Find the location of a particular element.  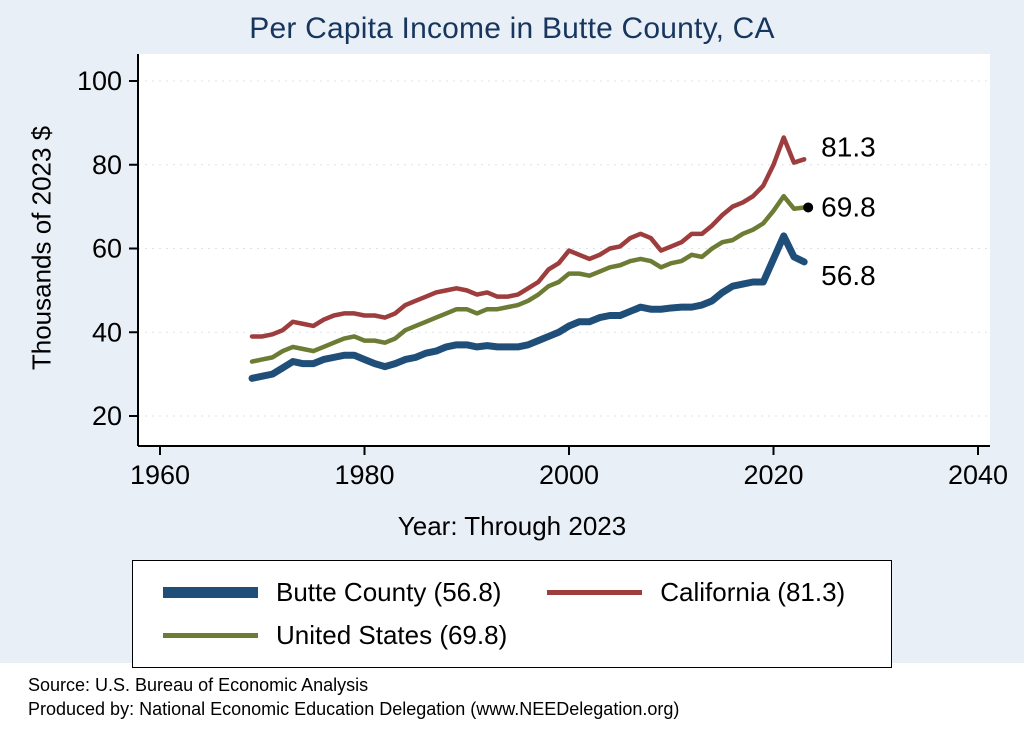

legend-item: California (81.3) is located at coordinates (704, 592).